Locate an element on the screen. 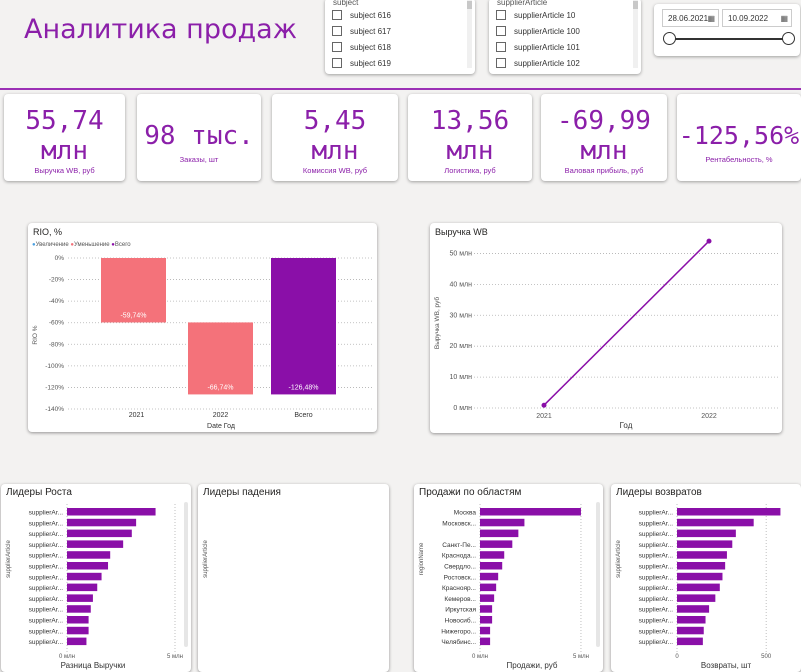 This screenshot has height=672, width=801. y-axis-title: regionName is located at coordinates (422, 558).